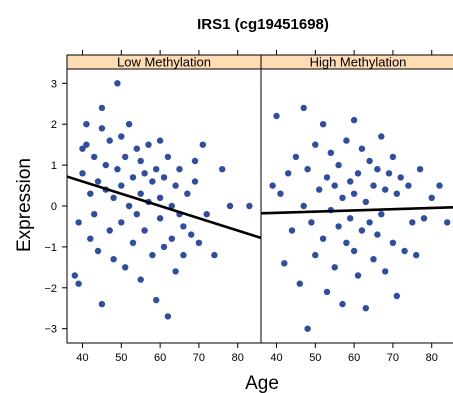 The width and height of the screenshot is (453, 393). I want to click on x-tick-label: 60, so click(160, 358).